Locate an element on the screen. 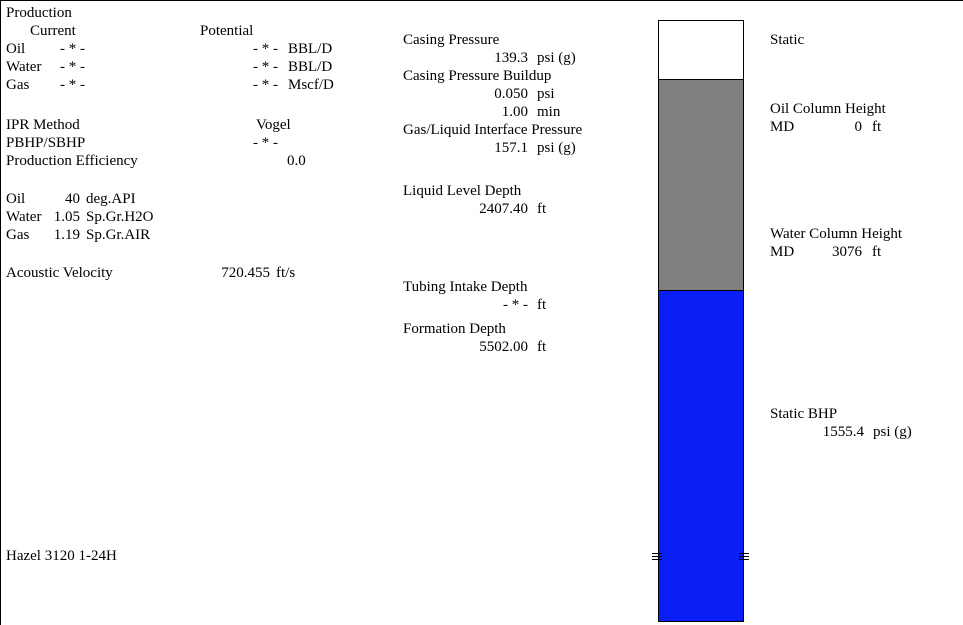  acoustic-velocity-unit: ft/s is located at coordinates (286, 273).